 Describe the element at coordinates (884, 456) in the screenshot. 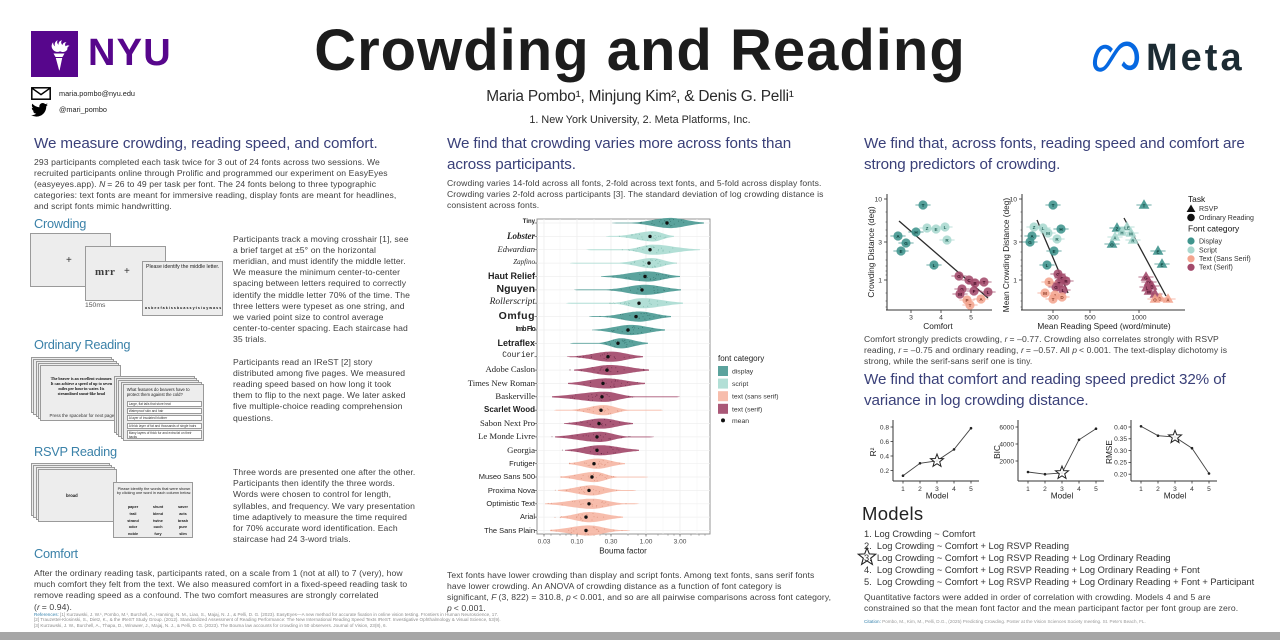

I see `svg-text: 0.4` at that location.